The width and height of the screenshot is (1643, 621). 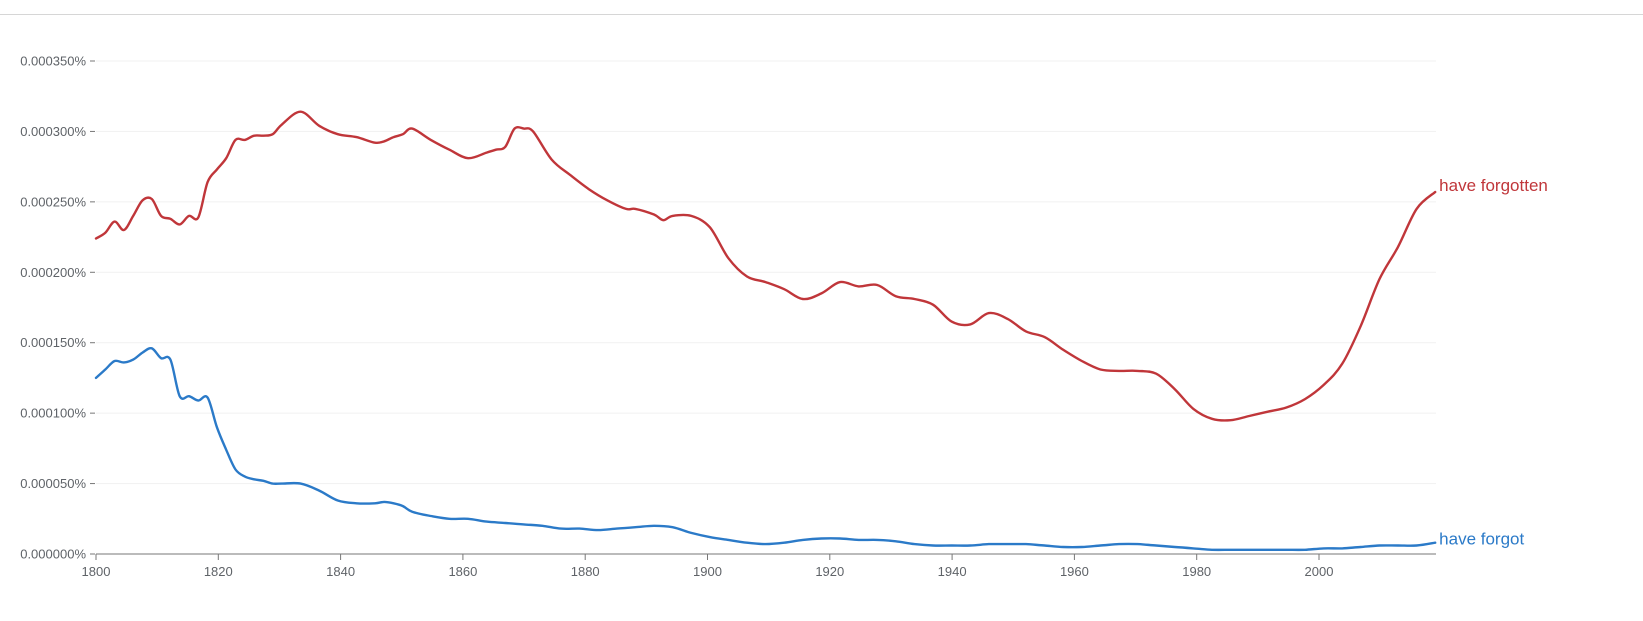 What do you see at coordinates (821, 14) in the screenshot?
I see `top-divider` at bounding box center [821, 14].